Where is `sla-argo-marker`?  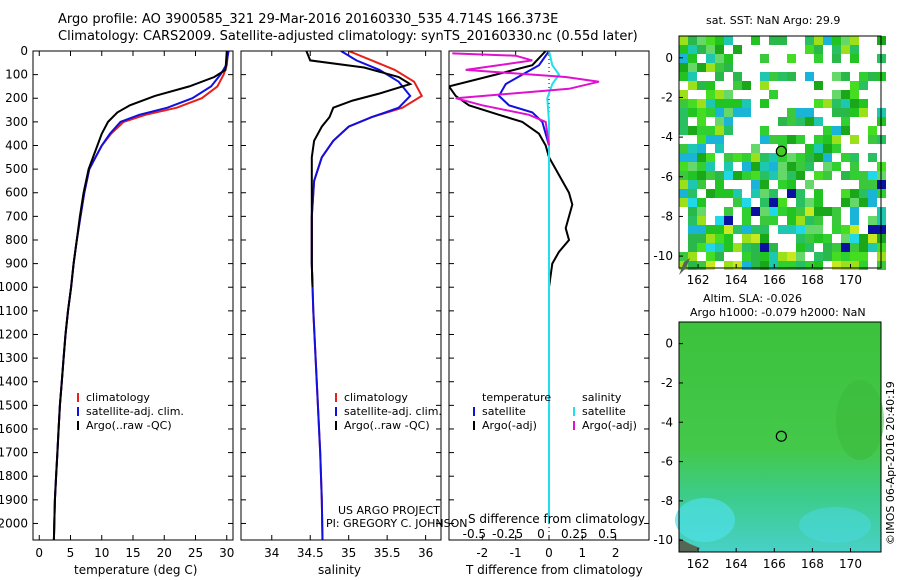 sla-argo-marker is located at coordinates (781, 436).